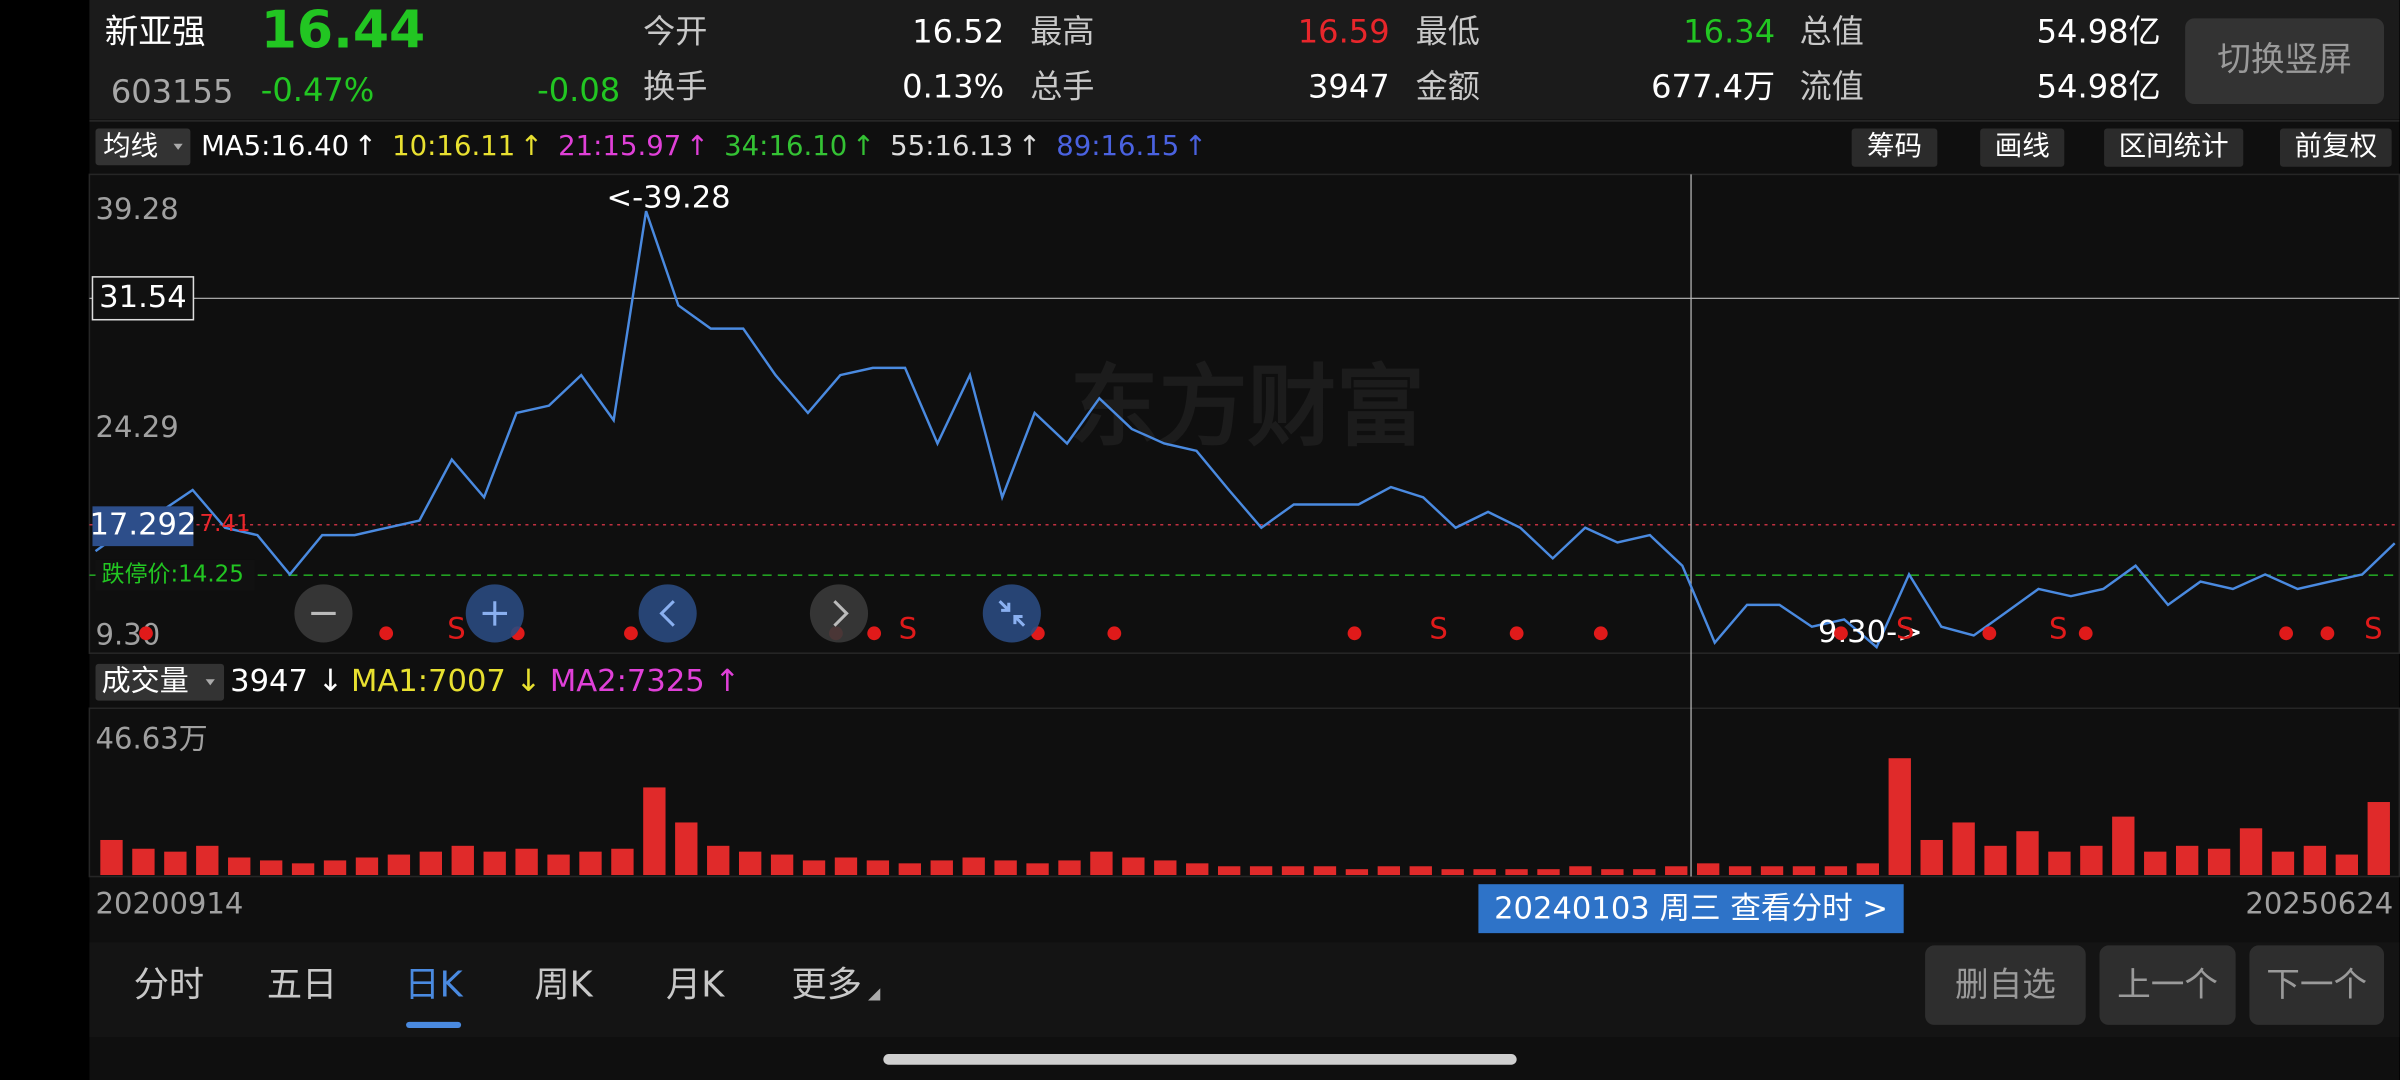 Image resolution: width=2400 pixels, height=1080 pixels. I want to click on tool-button: 筹码, so click(1894, 146).